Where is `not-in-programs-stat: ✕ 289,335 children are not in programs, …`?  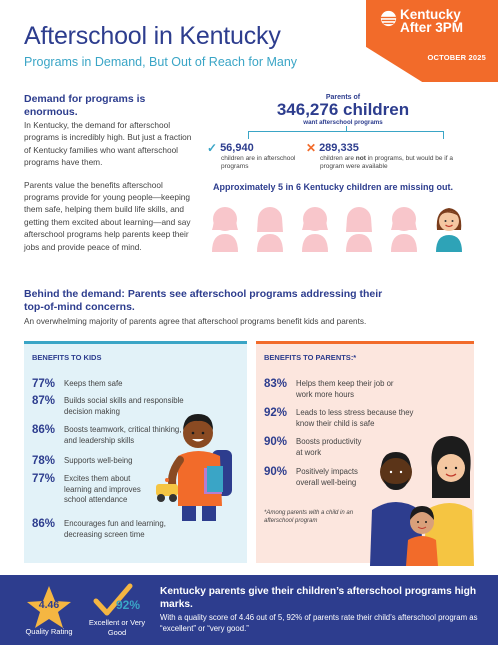
not-in-programs-stat: ✕ 289,335 children are not in programs, … is located at coordinates (386, 156).